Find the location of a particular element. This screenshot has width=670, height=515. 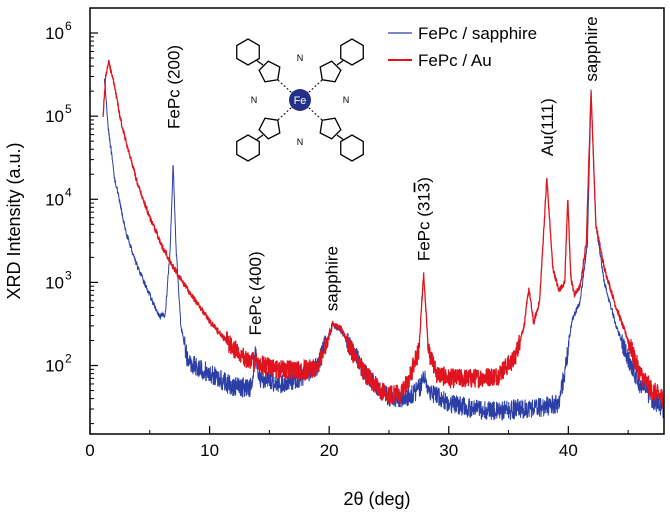

molecule-fe-label: Fe is located at coordinates (300, 101).